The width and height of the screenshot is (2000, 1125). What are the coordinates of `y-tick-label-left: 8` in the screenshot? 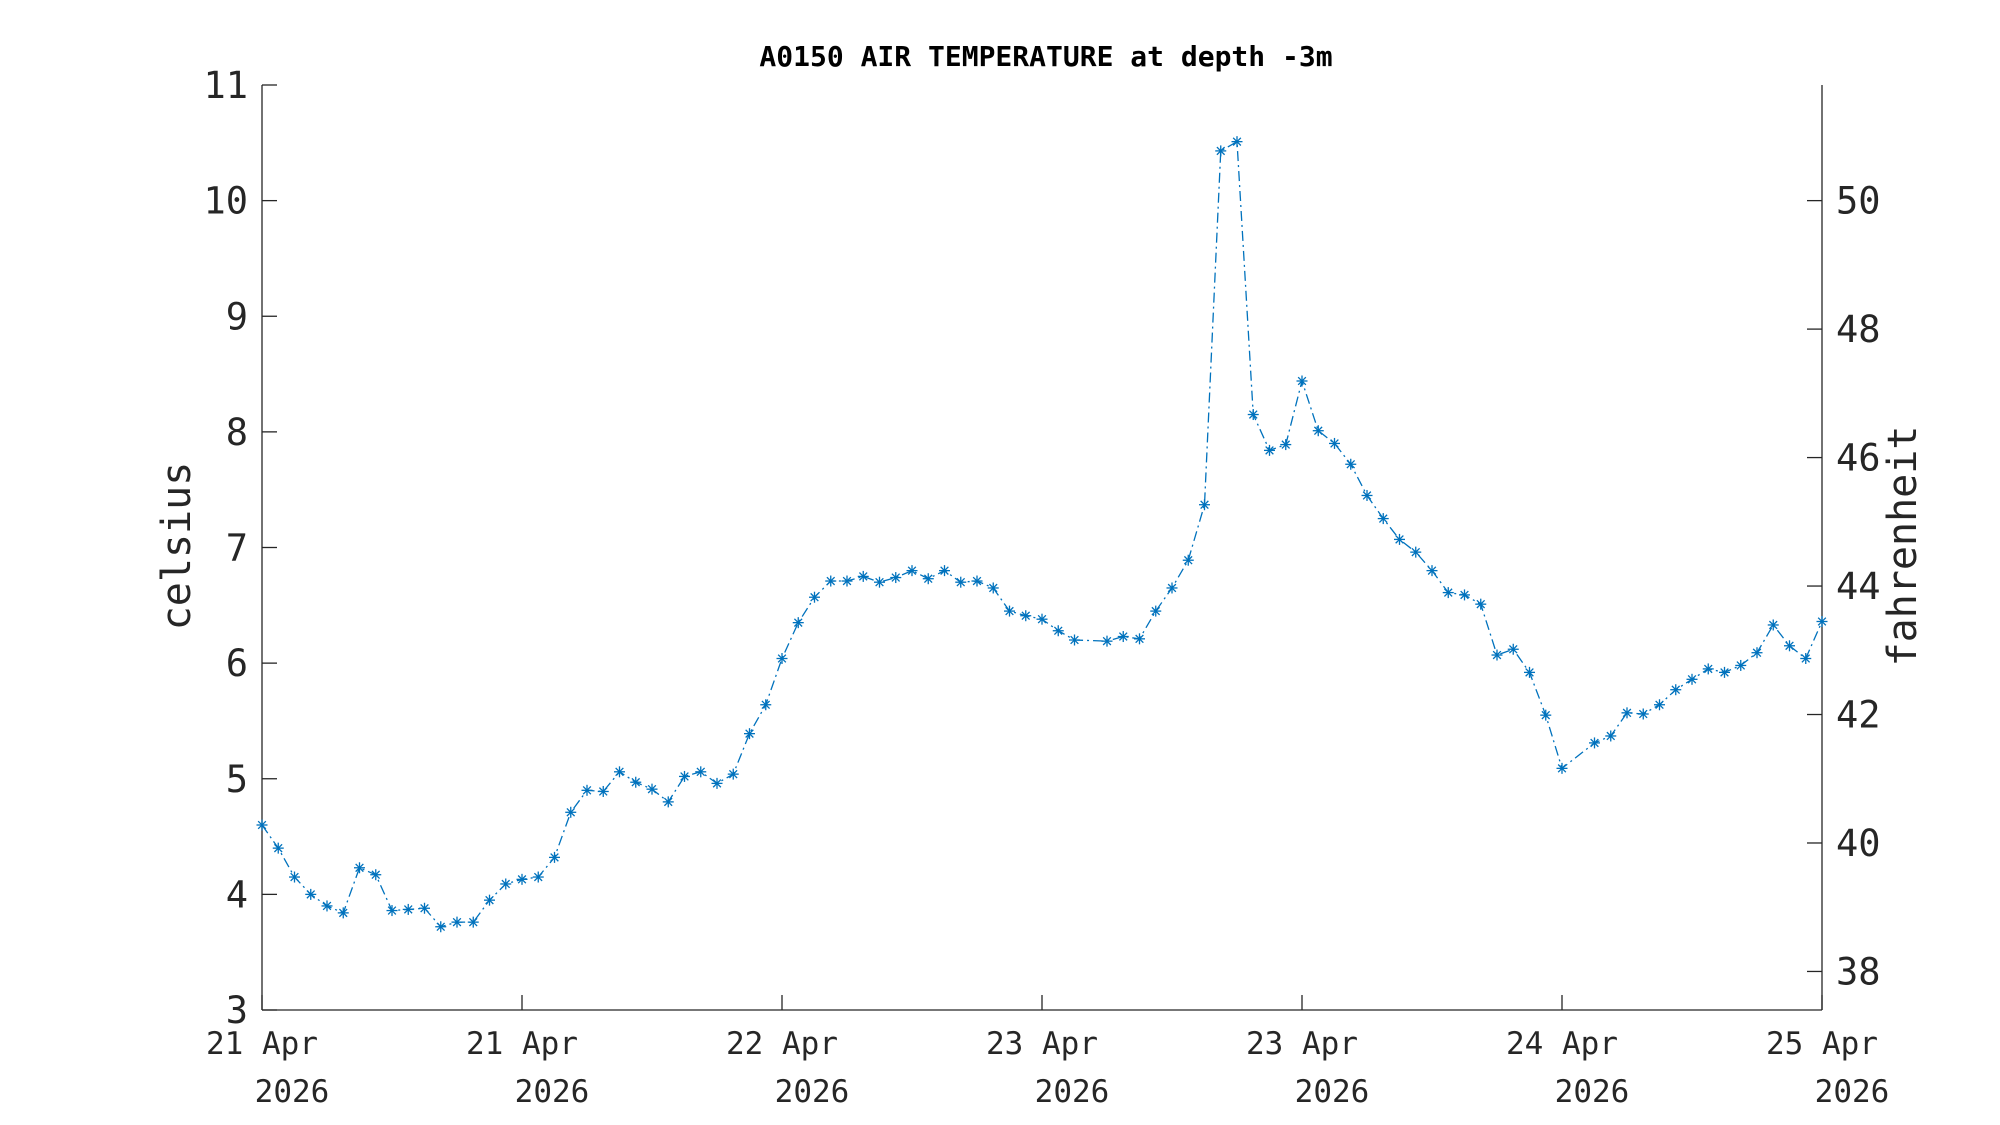 It's located at (237, 432).